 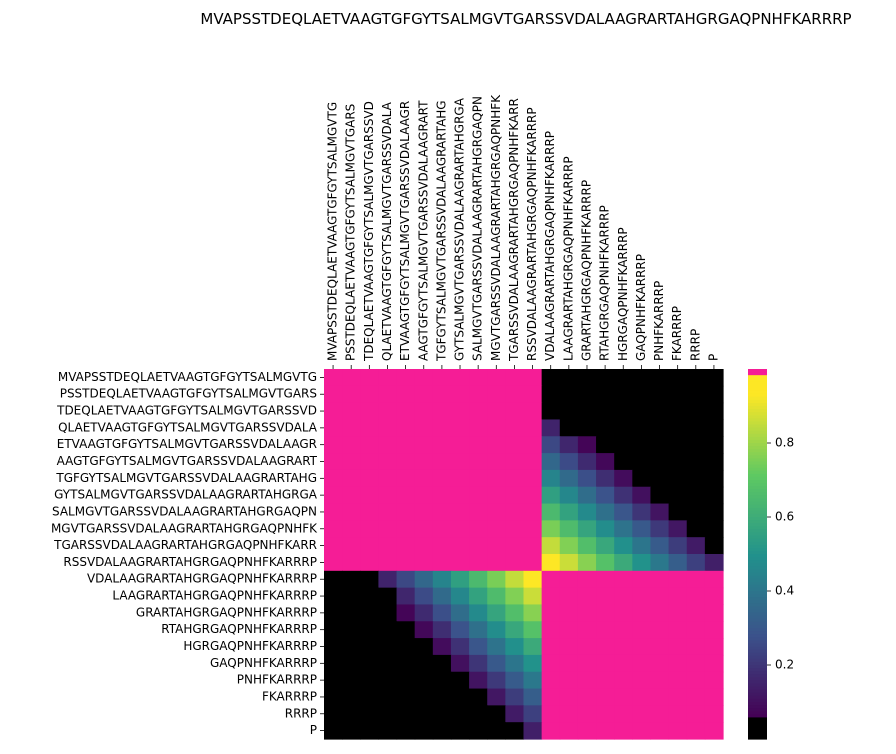 I want to click on y-tick-label: VDALAAGRARTAHGRGAQPNHFKARRRP, so click(x=202, y=579).